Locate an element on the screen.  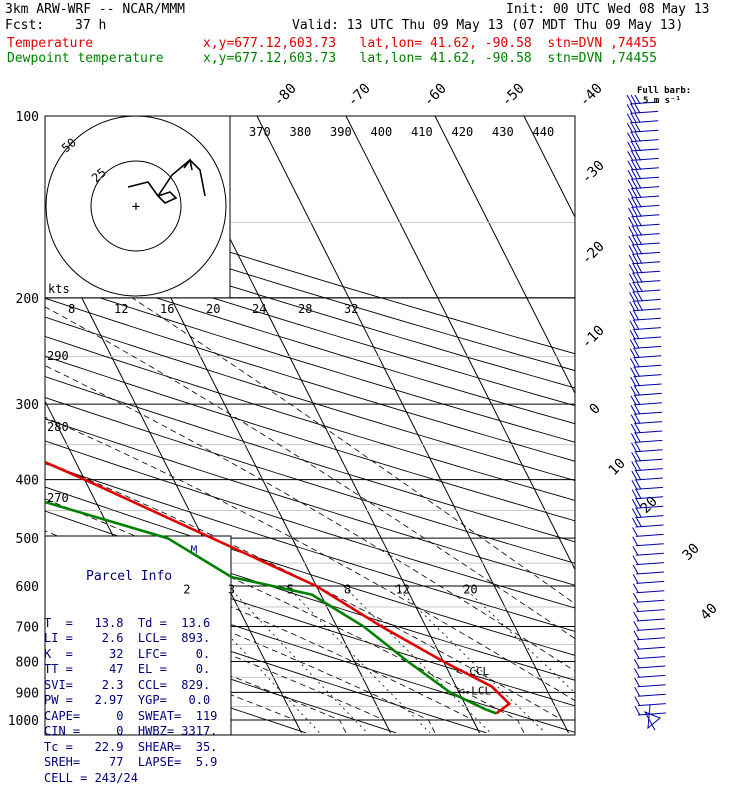
parcel-info-title: Parcel Info is located at coordinates (129, 576).